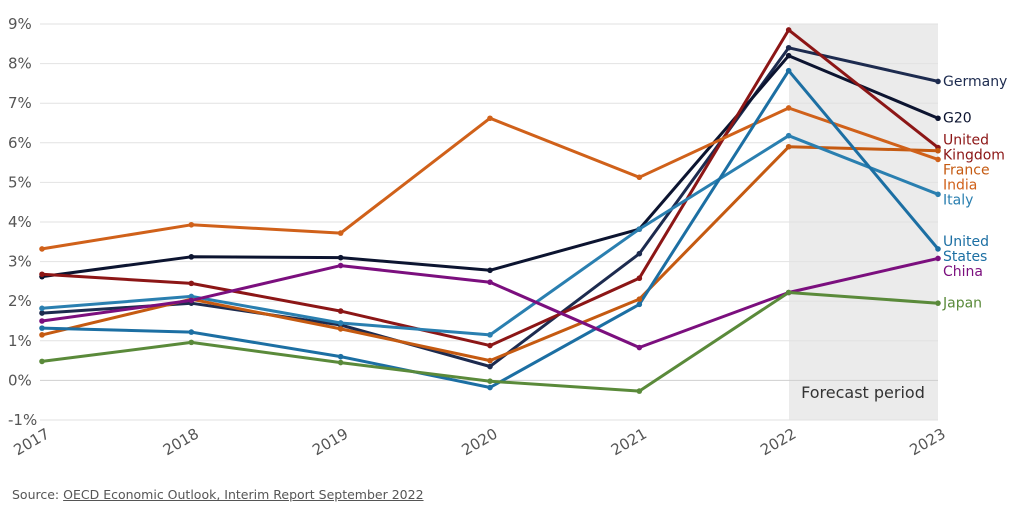 The height and width of the screenshot is (508, 1024). What do you see at coordinates (20, 301) in the screenshot?
I see `y-tick-label: 2%` at bounding box center [20, 301].